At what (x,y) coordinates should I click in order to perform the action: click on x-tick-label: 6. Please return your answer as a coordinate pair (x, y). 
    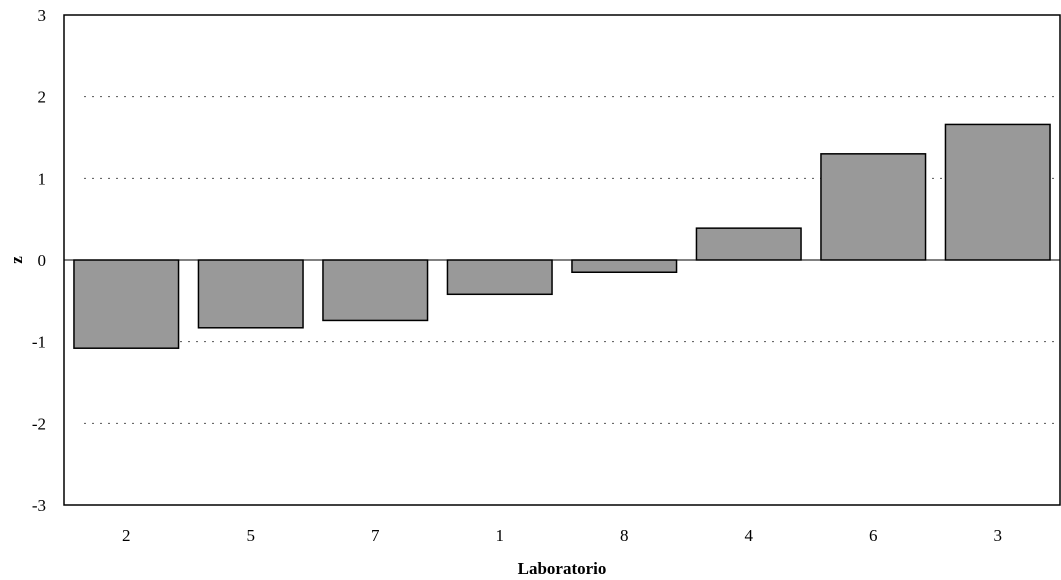
    Looking at the image, I should click on (873, 535).